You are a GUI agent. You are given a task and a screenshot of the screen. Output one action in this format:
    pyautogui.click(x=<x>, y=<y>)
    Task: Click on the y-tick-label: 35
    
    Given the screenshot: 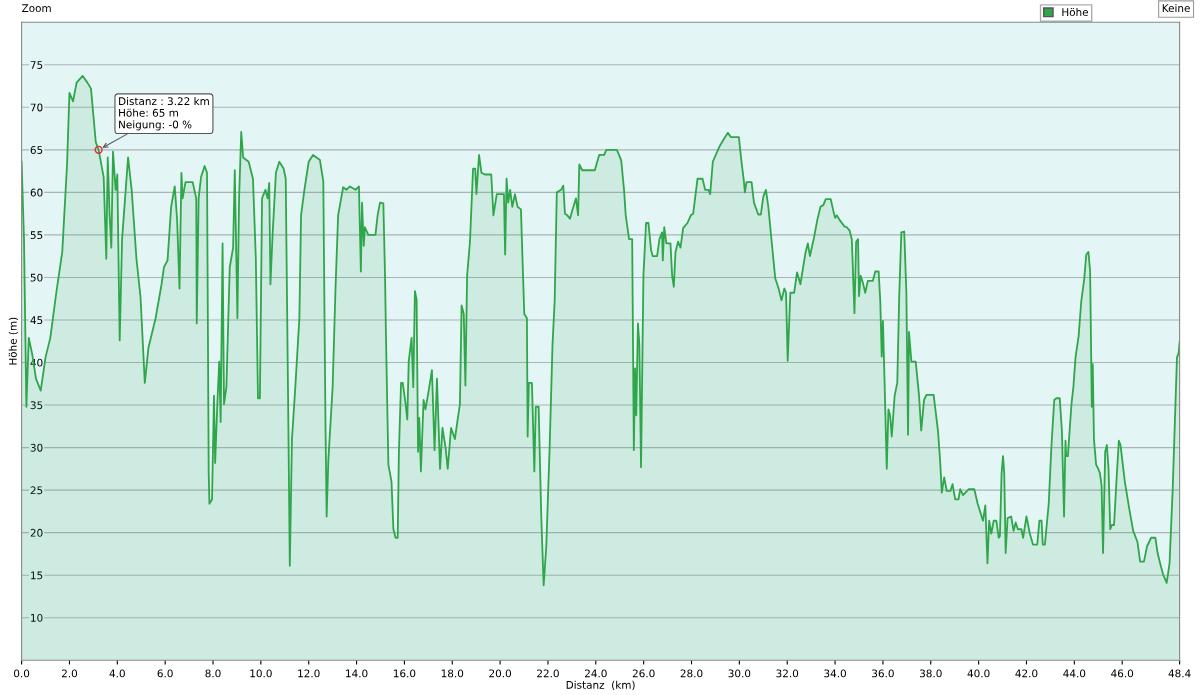 What is the action you would take?
    pyautogui.click(x=36, y=405)
    